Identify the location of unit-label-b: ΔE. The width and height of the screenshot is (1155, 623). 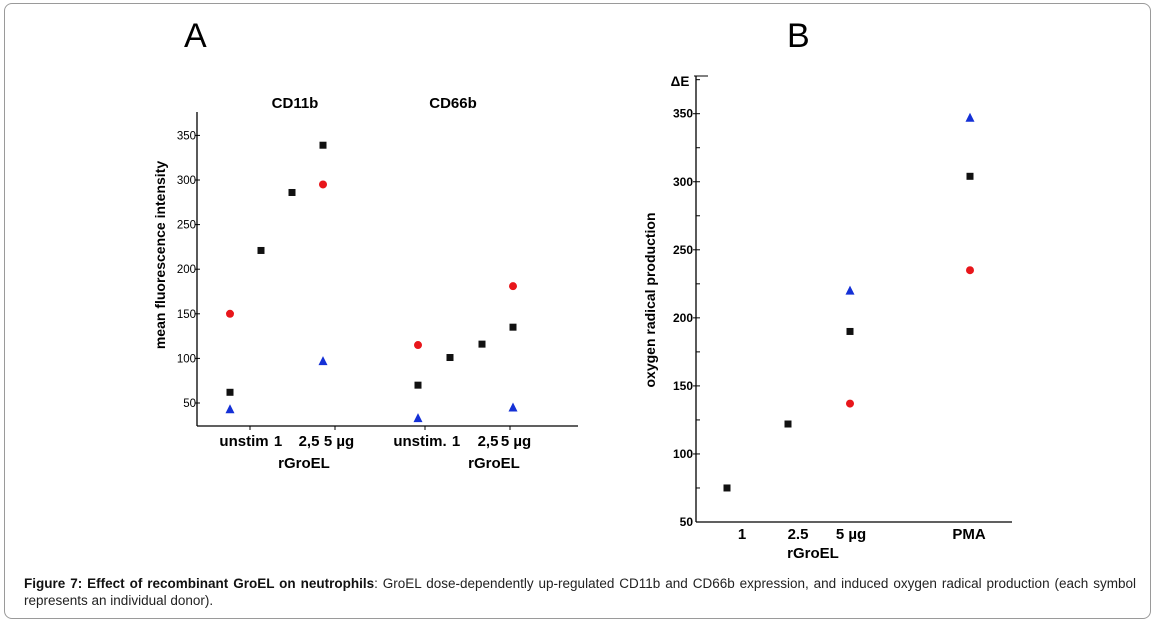
(680, 81).